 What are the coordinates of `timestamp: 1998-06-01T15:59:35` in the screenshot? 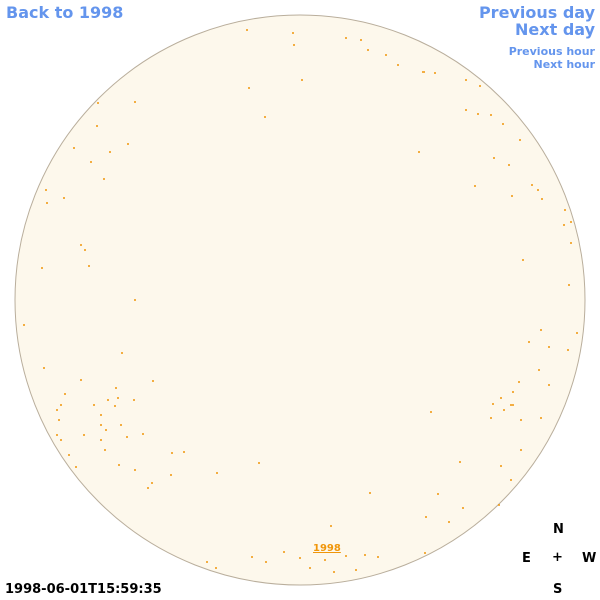 It's located at (83, 589).